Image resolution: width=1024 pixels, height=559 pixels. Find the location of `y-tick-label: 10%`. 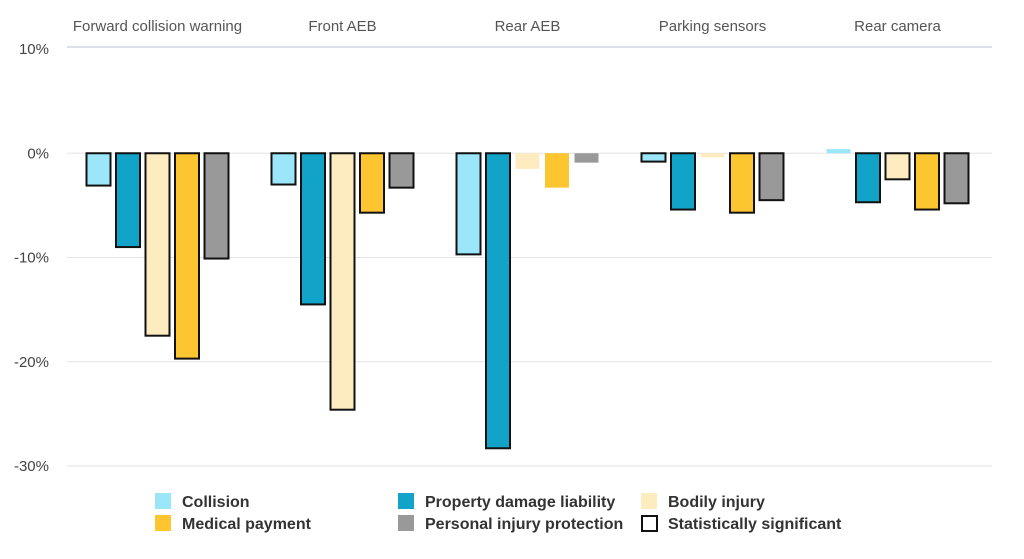

y-tick-label: 10% is located at coordinates (34, 49).